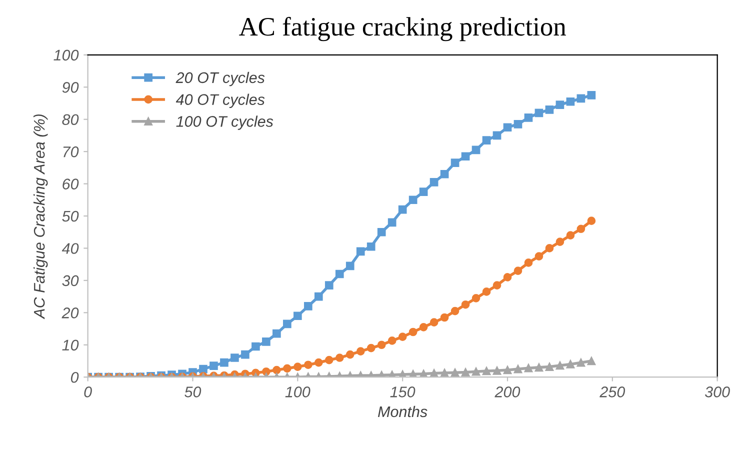 This screenshot has width=738, height=450. What do you see at coordinates (403, 392) in the screenshot?
I see `x-tick-label: 150` at bounding box center [403, 392].